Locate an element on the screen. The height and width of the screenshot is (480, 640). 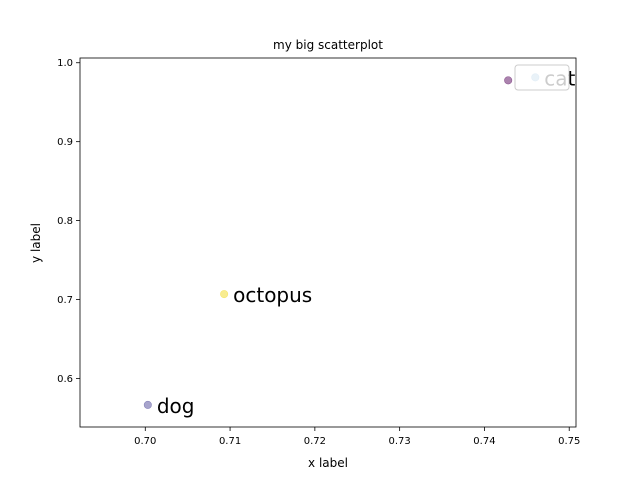
x-axis-ticks: 0.70 0.71 0.72 0.73 0.74 0.75 is located at coordinates (357, 437).